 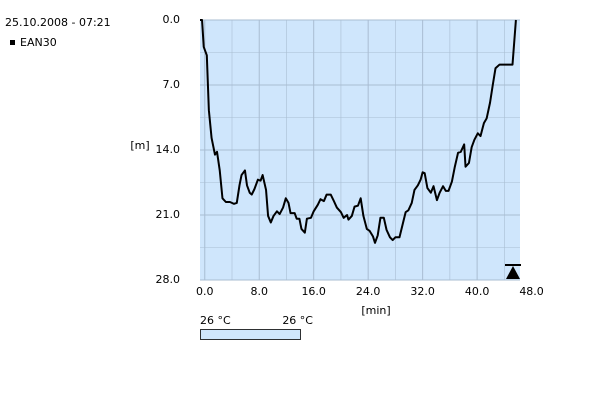 I want to click on y-tick-label: 7.0, so click(x=172, y=84).